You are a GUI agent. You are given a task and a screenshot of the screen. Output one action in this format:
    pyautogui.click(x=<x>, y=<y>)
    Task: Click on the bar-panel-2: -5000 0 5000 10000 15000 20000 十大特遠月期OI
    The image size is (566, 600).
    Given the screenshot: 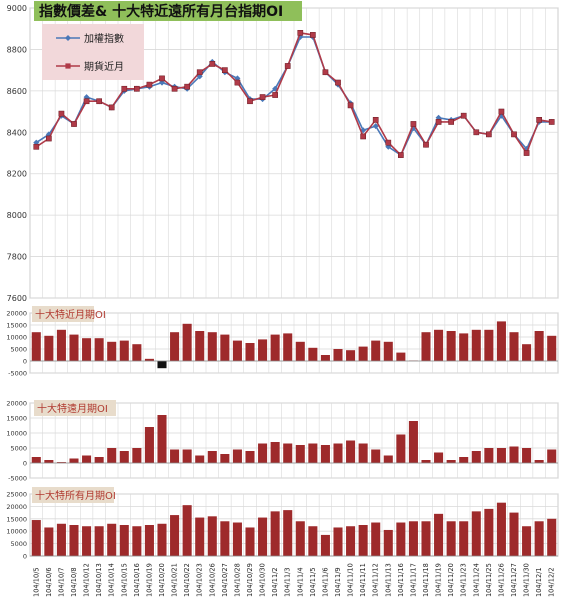 What is the action you would take?
    pyautogui.click(x=282, y=441)
    